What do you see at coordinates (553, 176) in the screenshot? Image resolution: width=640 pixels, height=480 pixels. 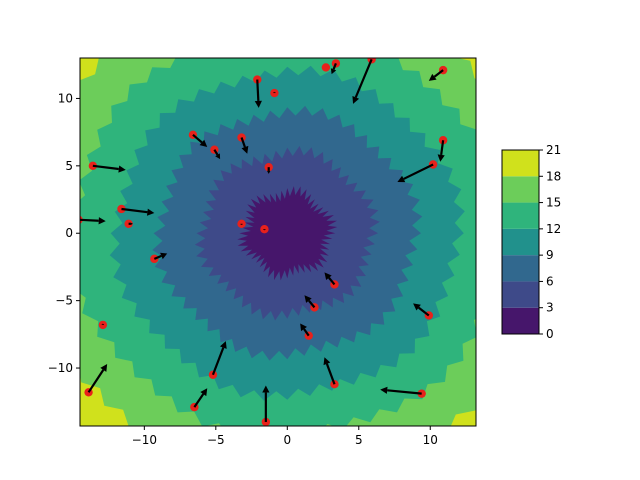 I see `colorbar-tick-label: 18` at bounding box center [553, 176].